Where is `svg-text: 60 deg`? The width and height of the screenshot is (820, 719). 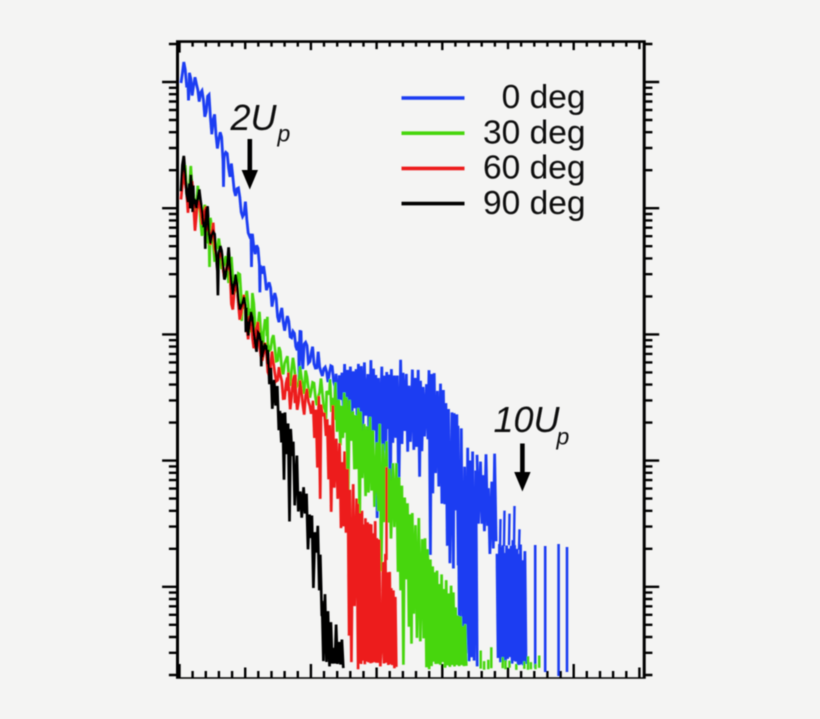 svg-text: 60 deg is located at coordinates (534, 168).